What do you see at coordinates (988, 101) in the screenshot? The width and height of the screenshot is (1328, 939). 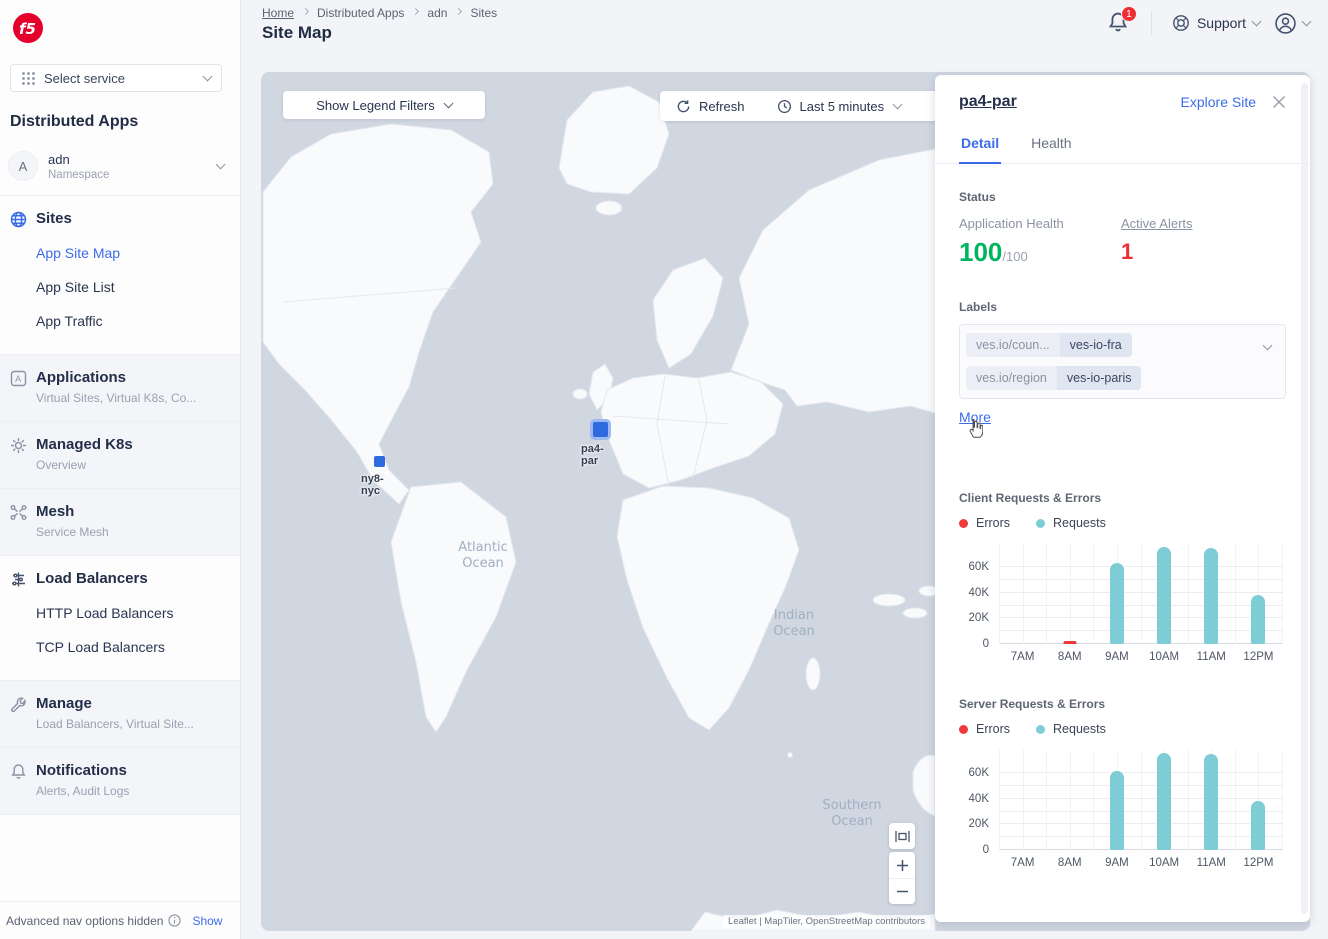 I see `panel-site-title-link: pa4-par` at bounding box center [988, 101].